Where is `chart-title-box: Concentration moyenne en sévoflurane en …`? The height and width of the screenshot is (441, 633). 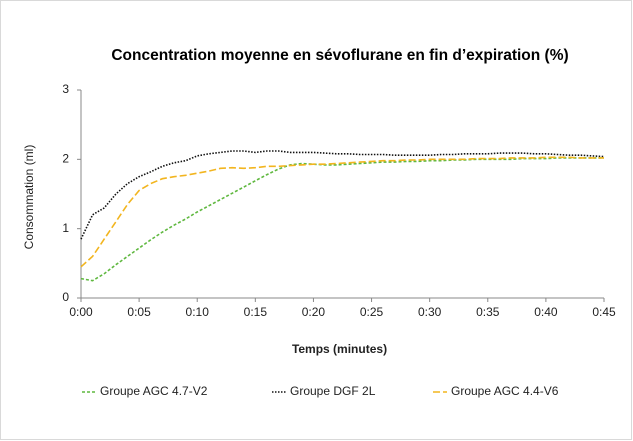
chart-title-box: Concentration moyenne en sévoflurane en … is located at coordinates (340, 56).